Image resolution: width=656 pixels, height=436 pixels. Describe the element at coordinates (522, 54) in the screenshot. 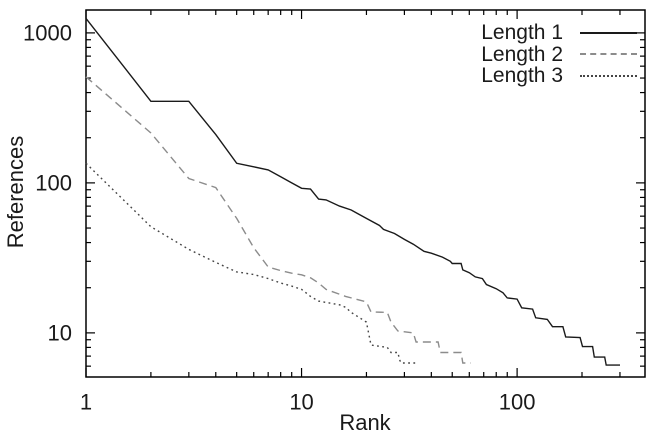

I see `legend-label-length-2: Length 2` at that location.